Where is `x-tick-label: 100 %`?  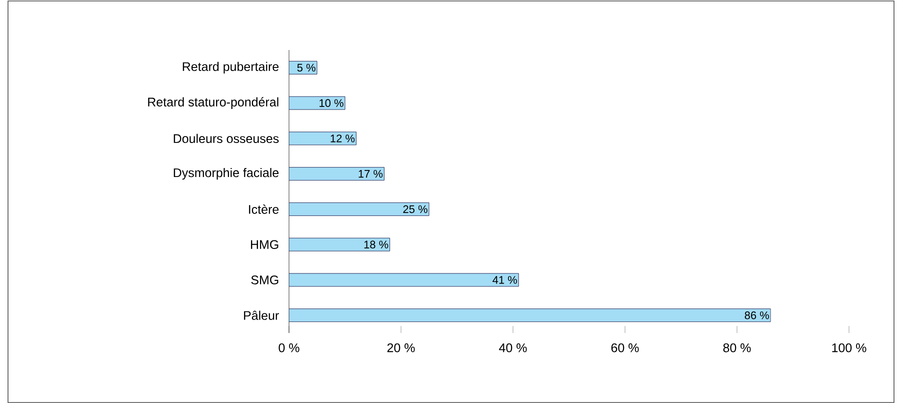 x-tick-label: 100 % is located at coordinates (849, 347).